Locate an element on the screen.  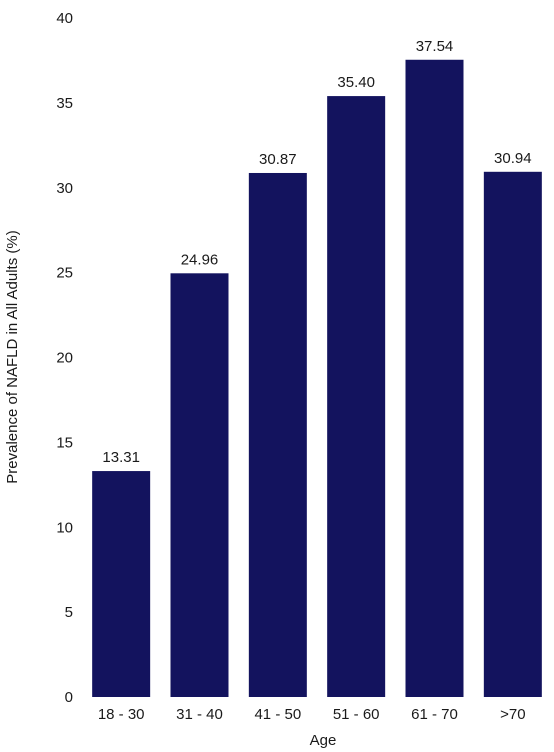
x-tick-label: 61 - 70 is located at coordinates (434, 714).